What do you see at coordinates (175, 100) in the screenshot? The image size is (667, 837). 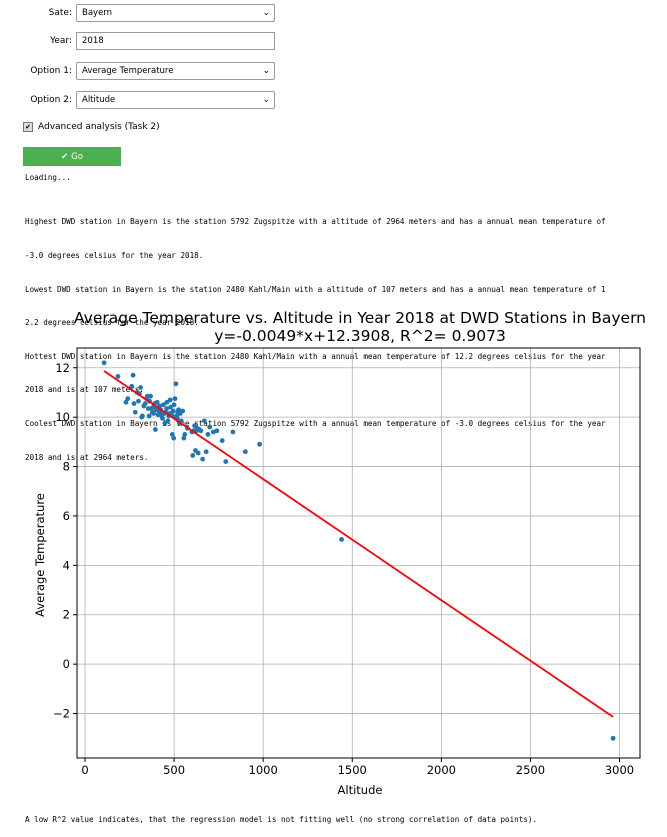 I see `option2-select: Altitude ⌄` at bounding box center [175, 100].